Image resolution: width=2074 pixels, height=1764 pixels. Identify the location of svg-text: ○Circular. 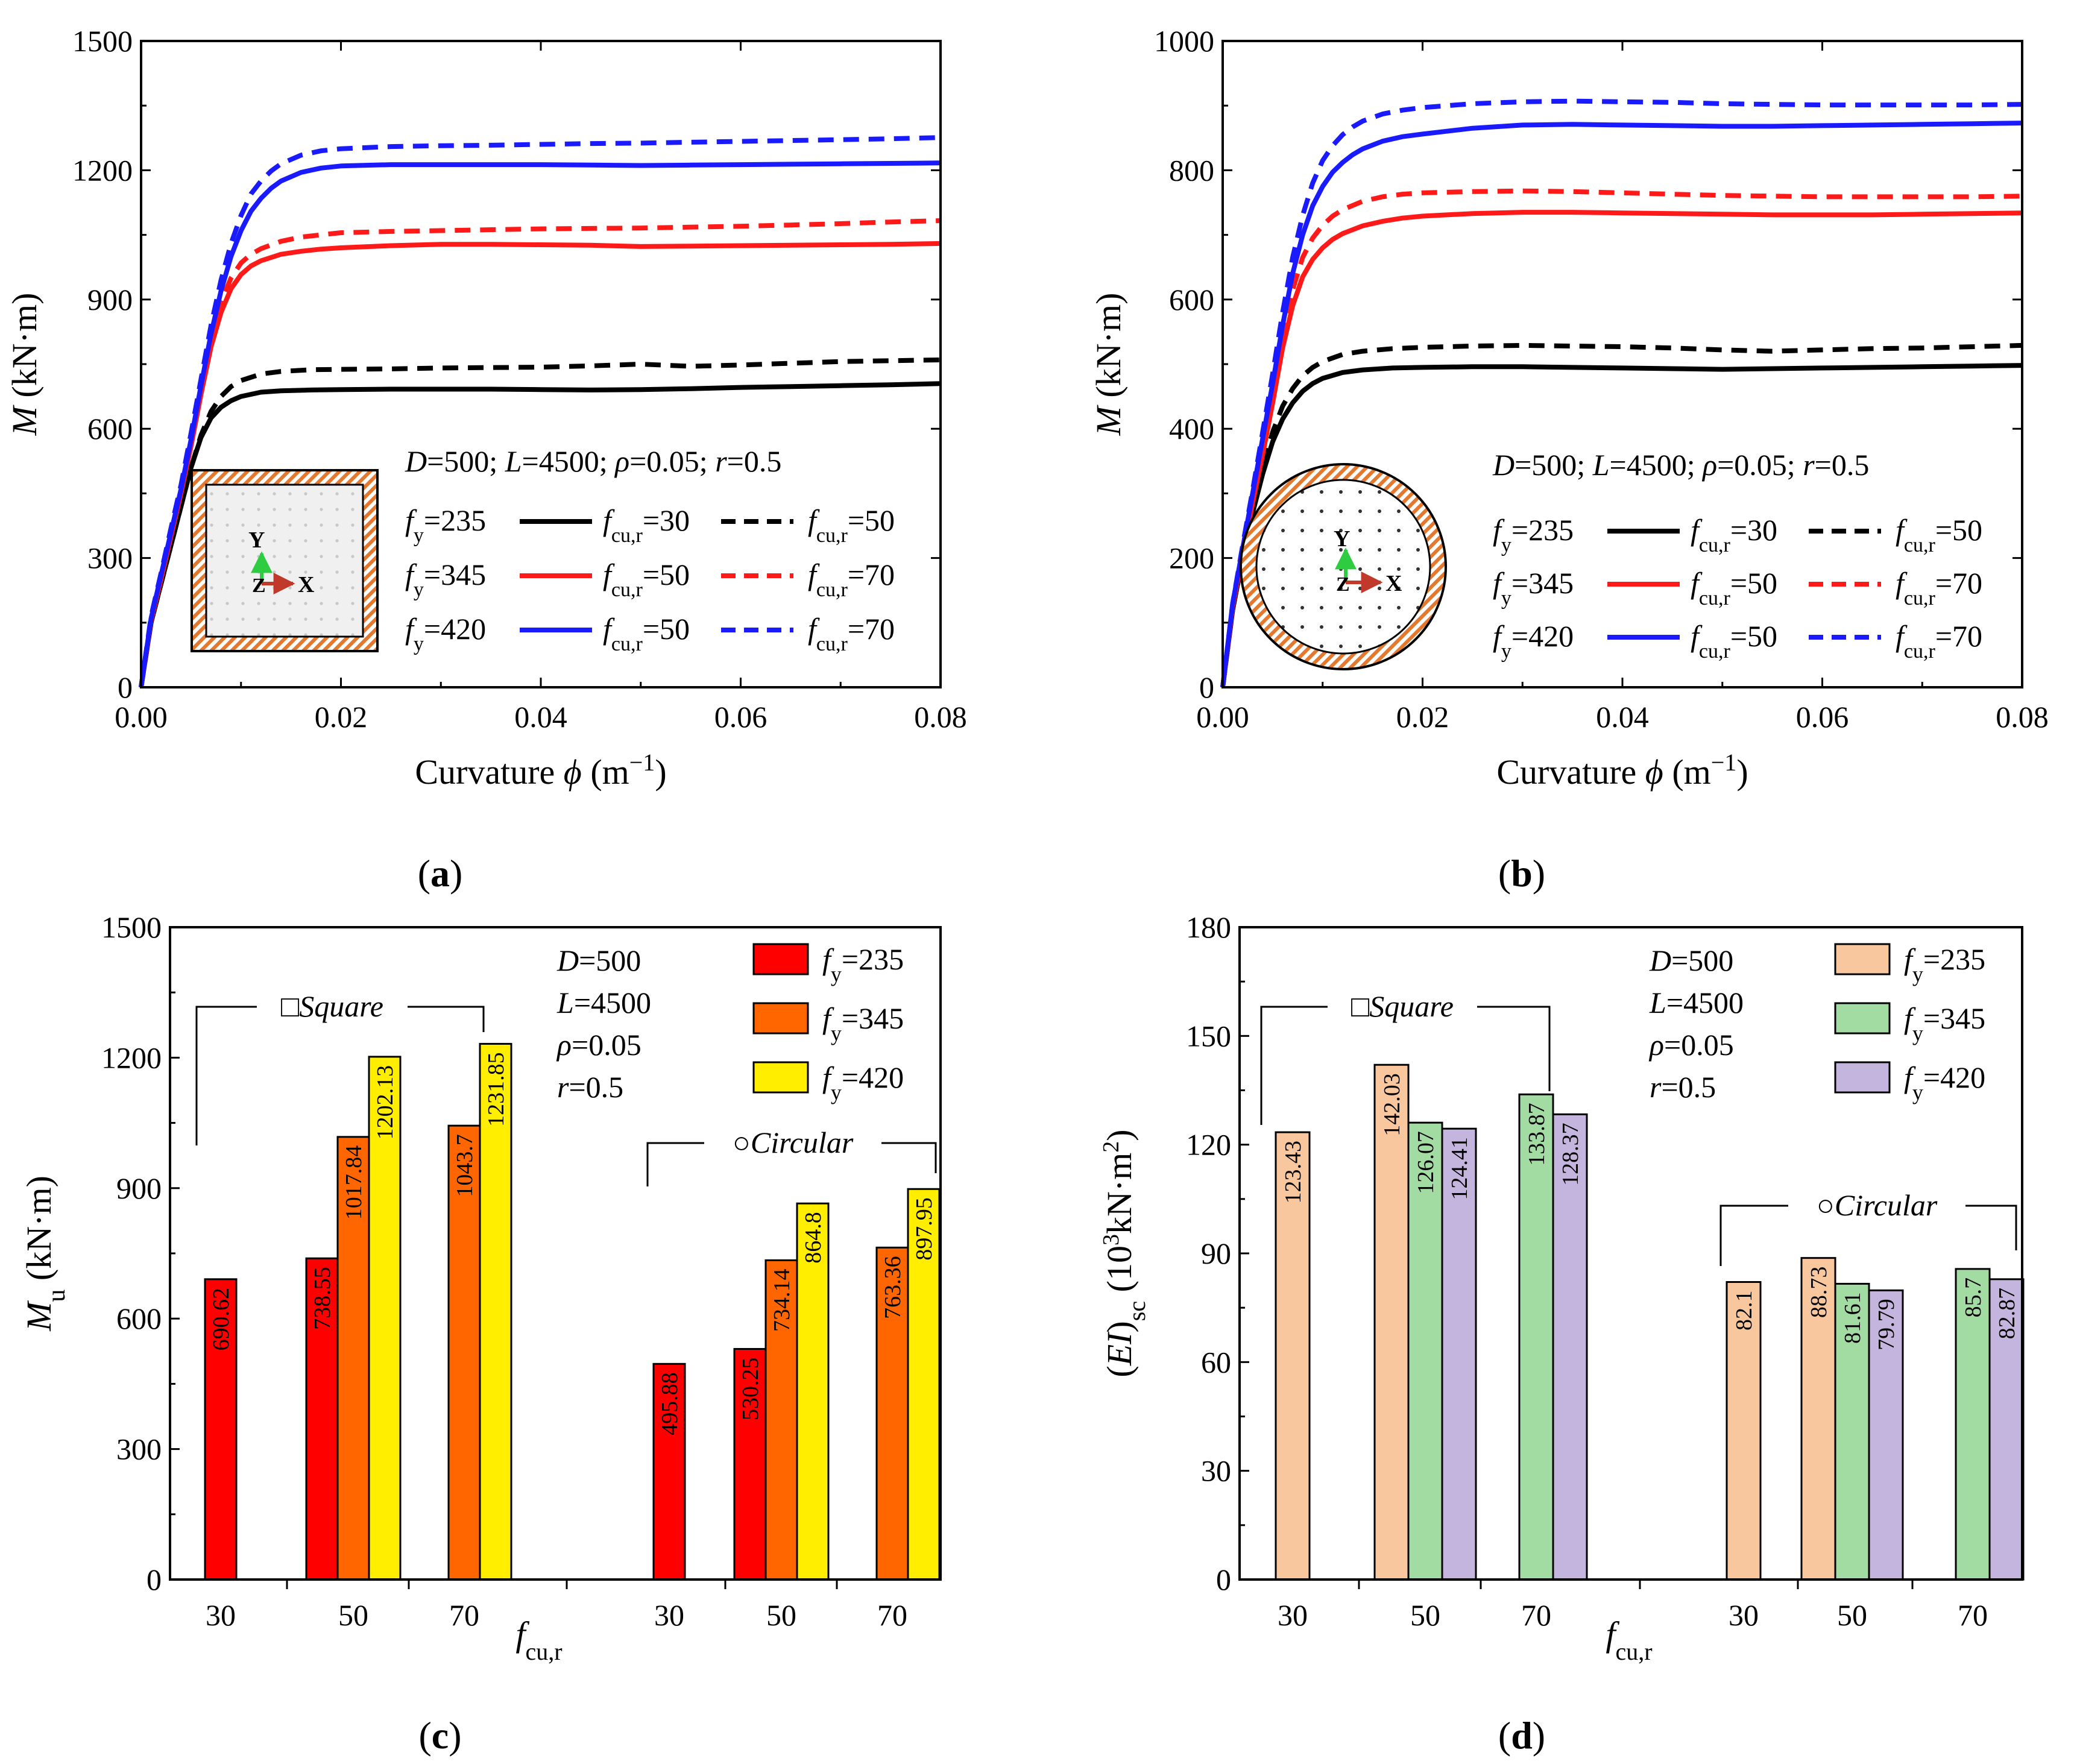
(793, 1143).